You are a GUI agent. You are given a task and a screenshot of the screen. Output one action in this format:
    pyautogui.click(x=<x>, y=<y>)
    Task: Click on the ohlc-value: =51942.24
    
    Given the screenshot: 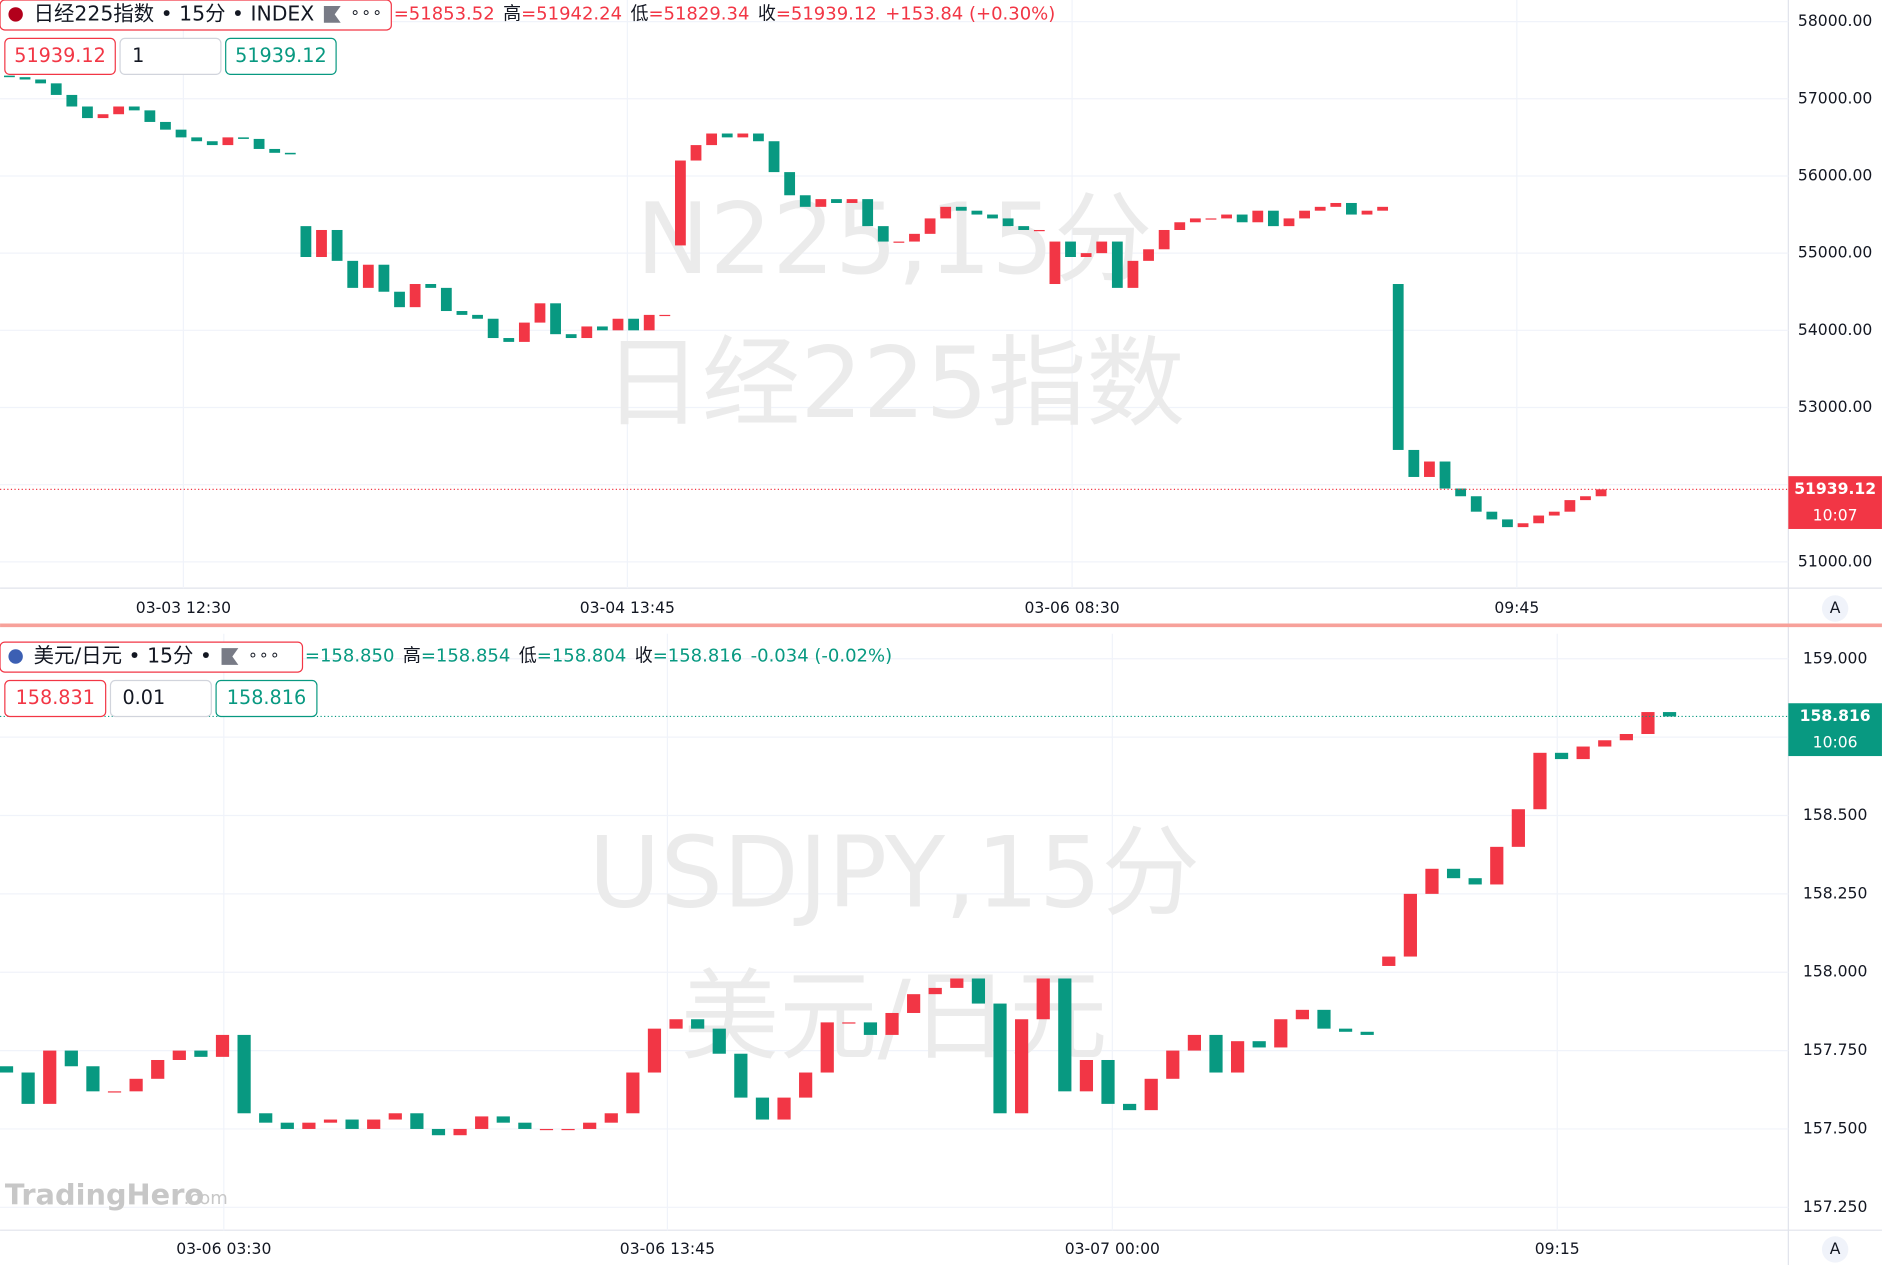 What is the action you would take?
    pyautogui.click(x=571, y=13)
    